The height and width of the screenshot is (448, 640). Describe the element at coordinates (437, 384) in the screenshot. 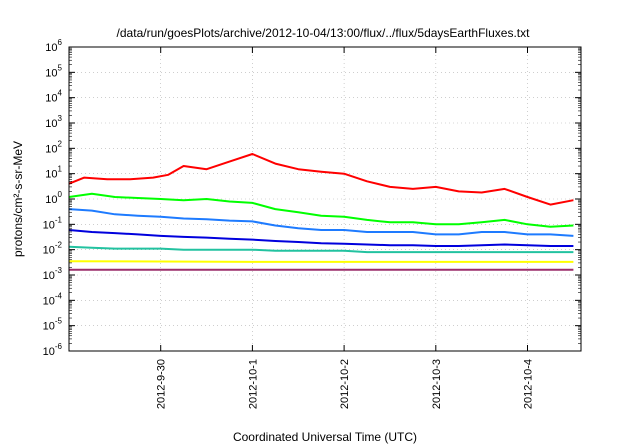

I see `x-tick-label: 2012-10-3` at that location.